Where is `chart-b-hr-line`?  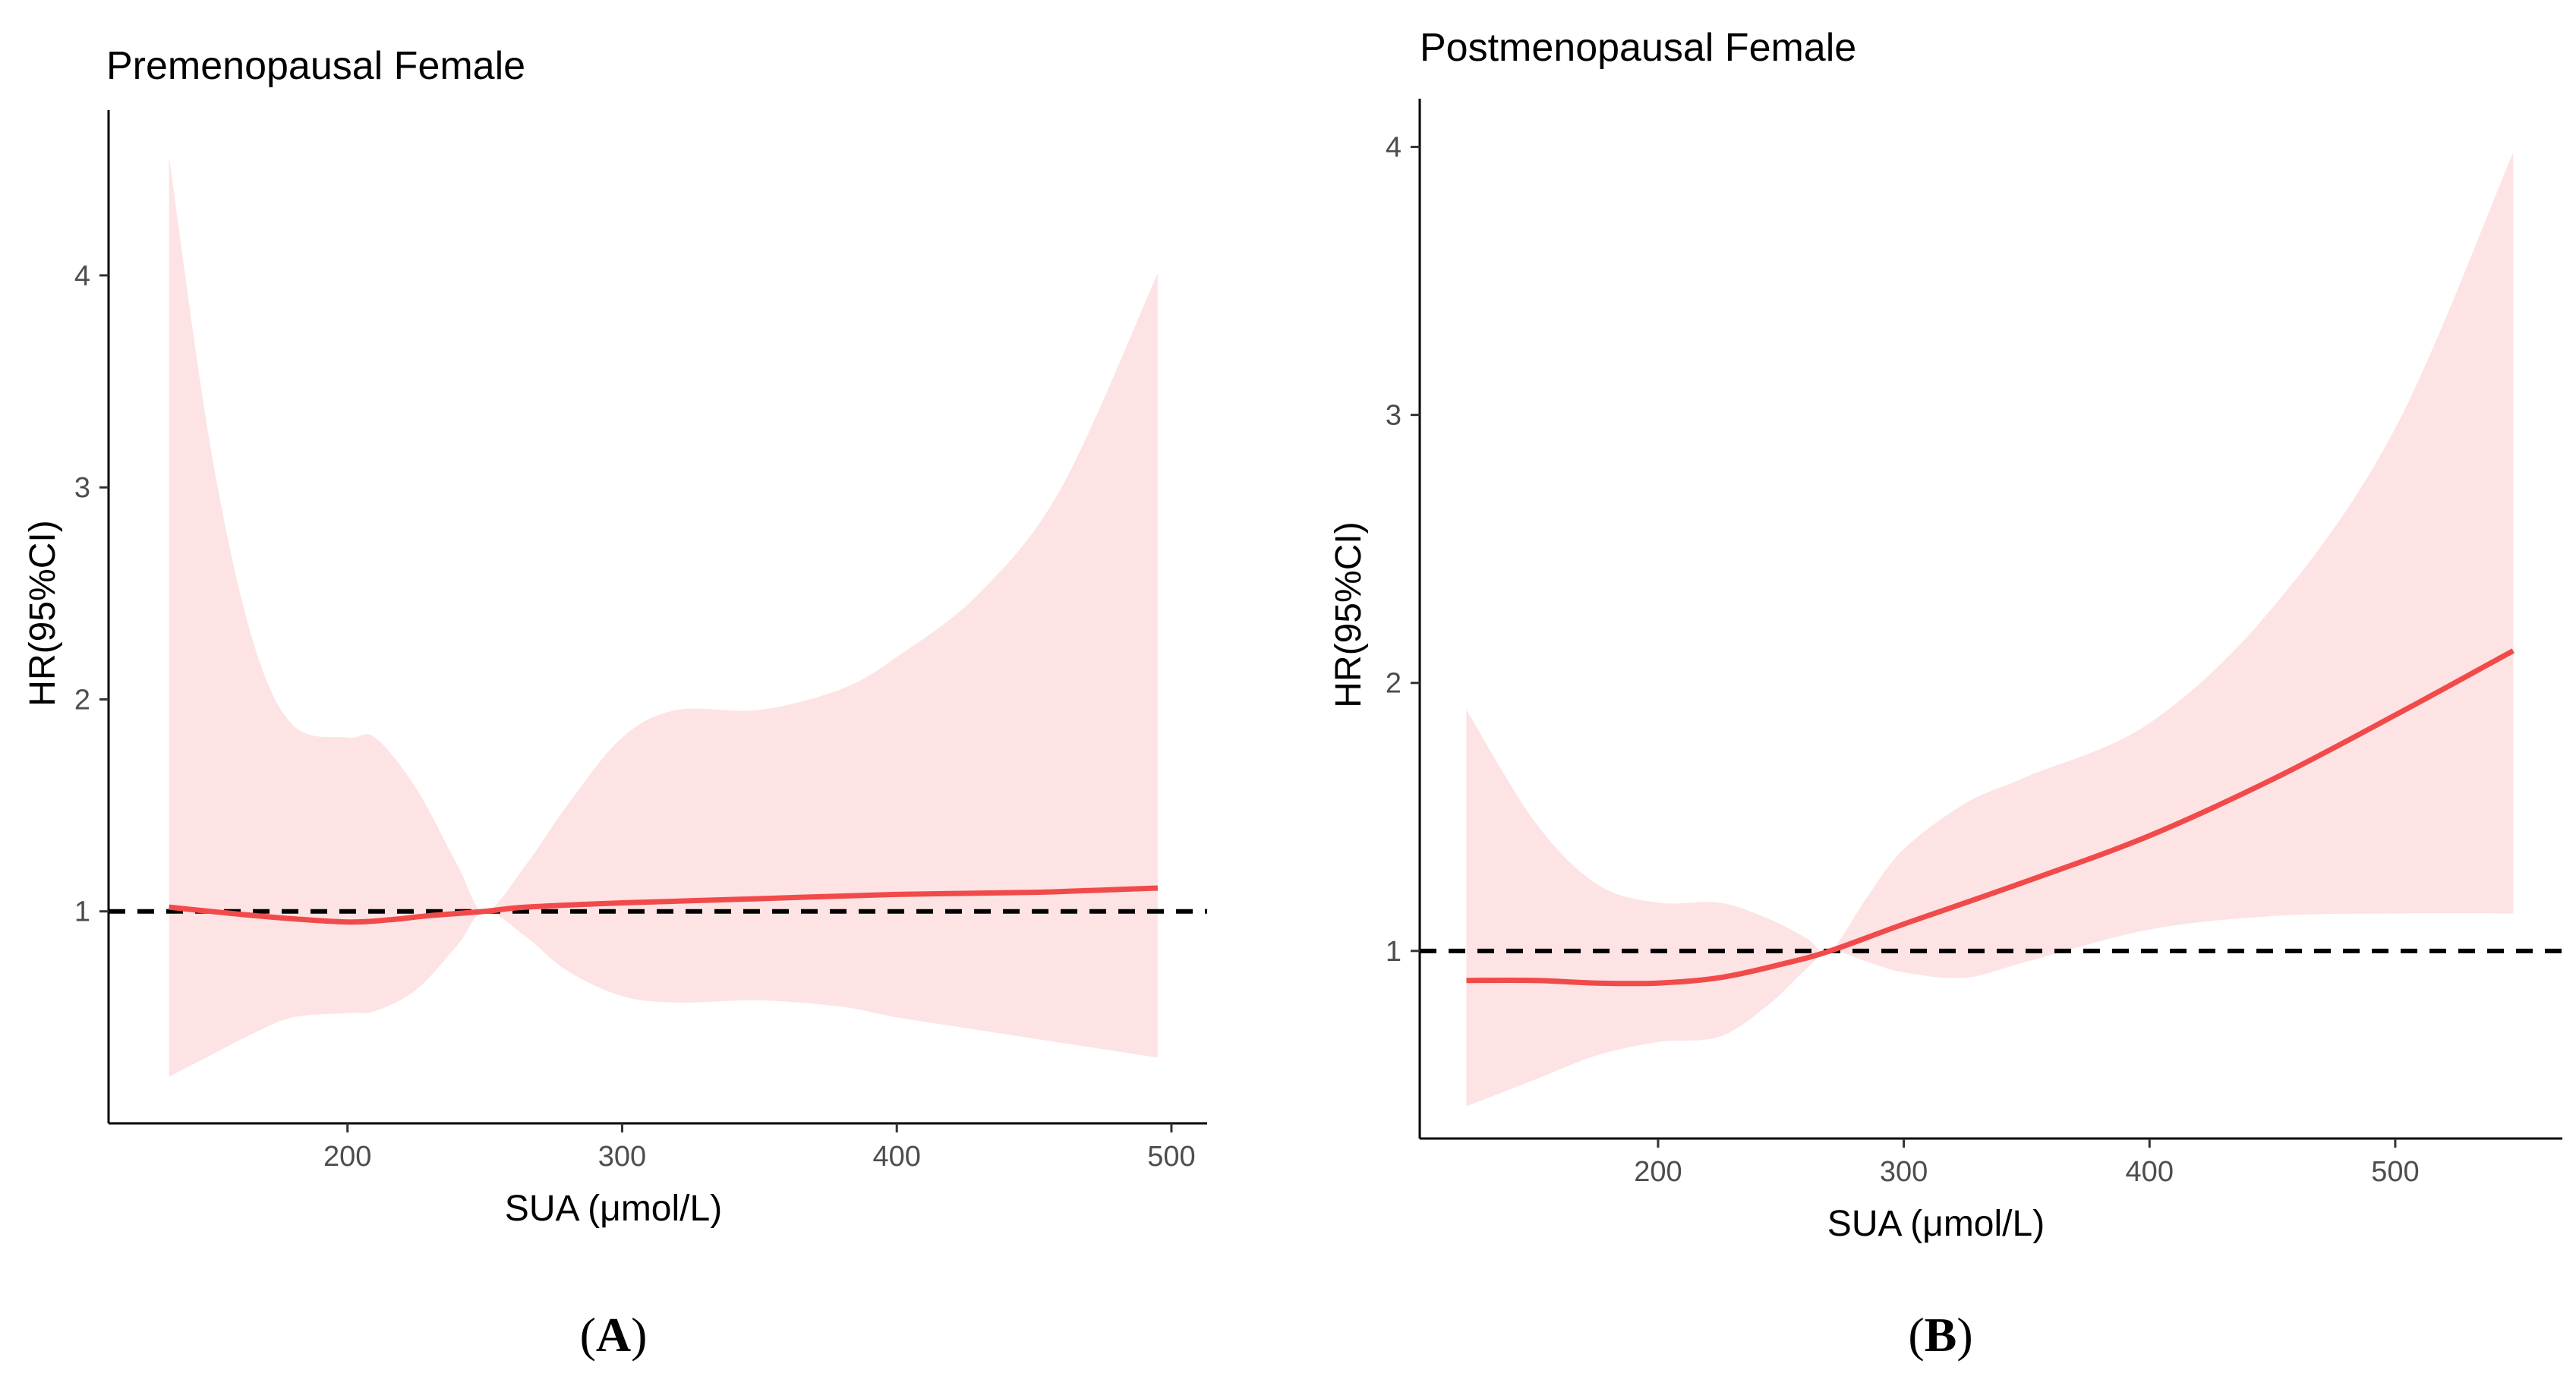
chart-b-hr-line is located at coordinates (1990, 817).